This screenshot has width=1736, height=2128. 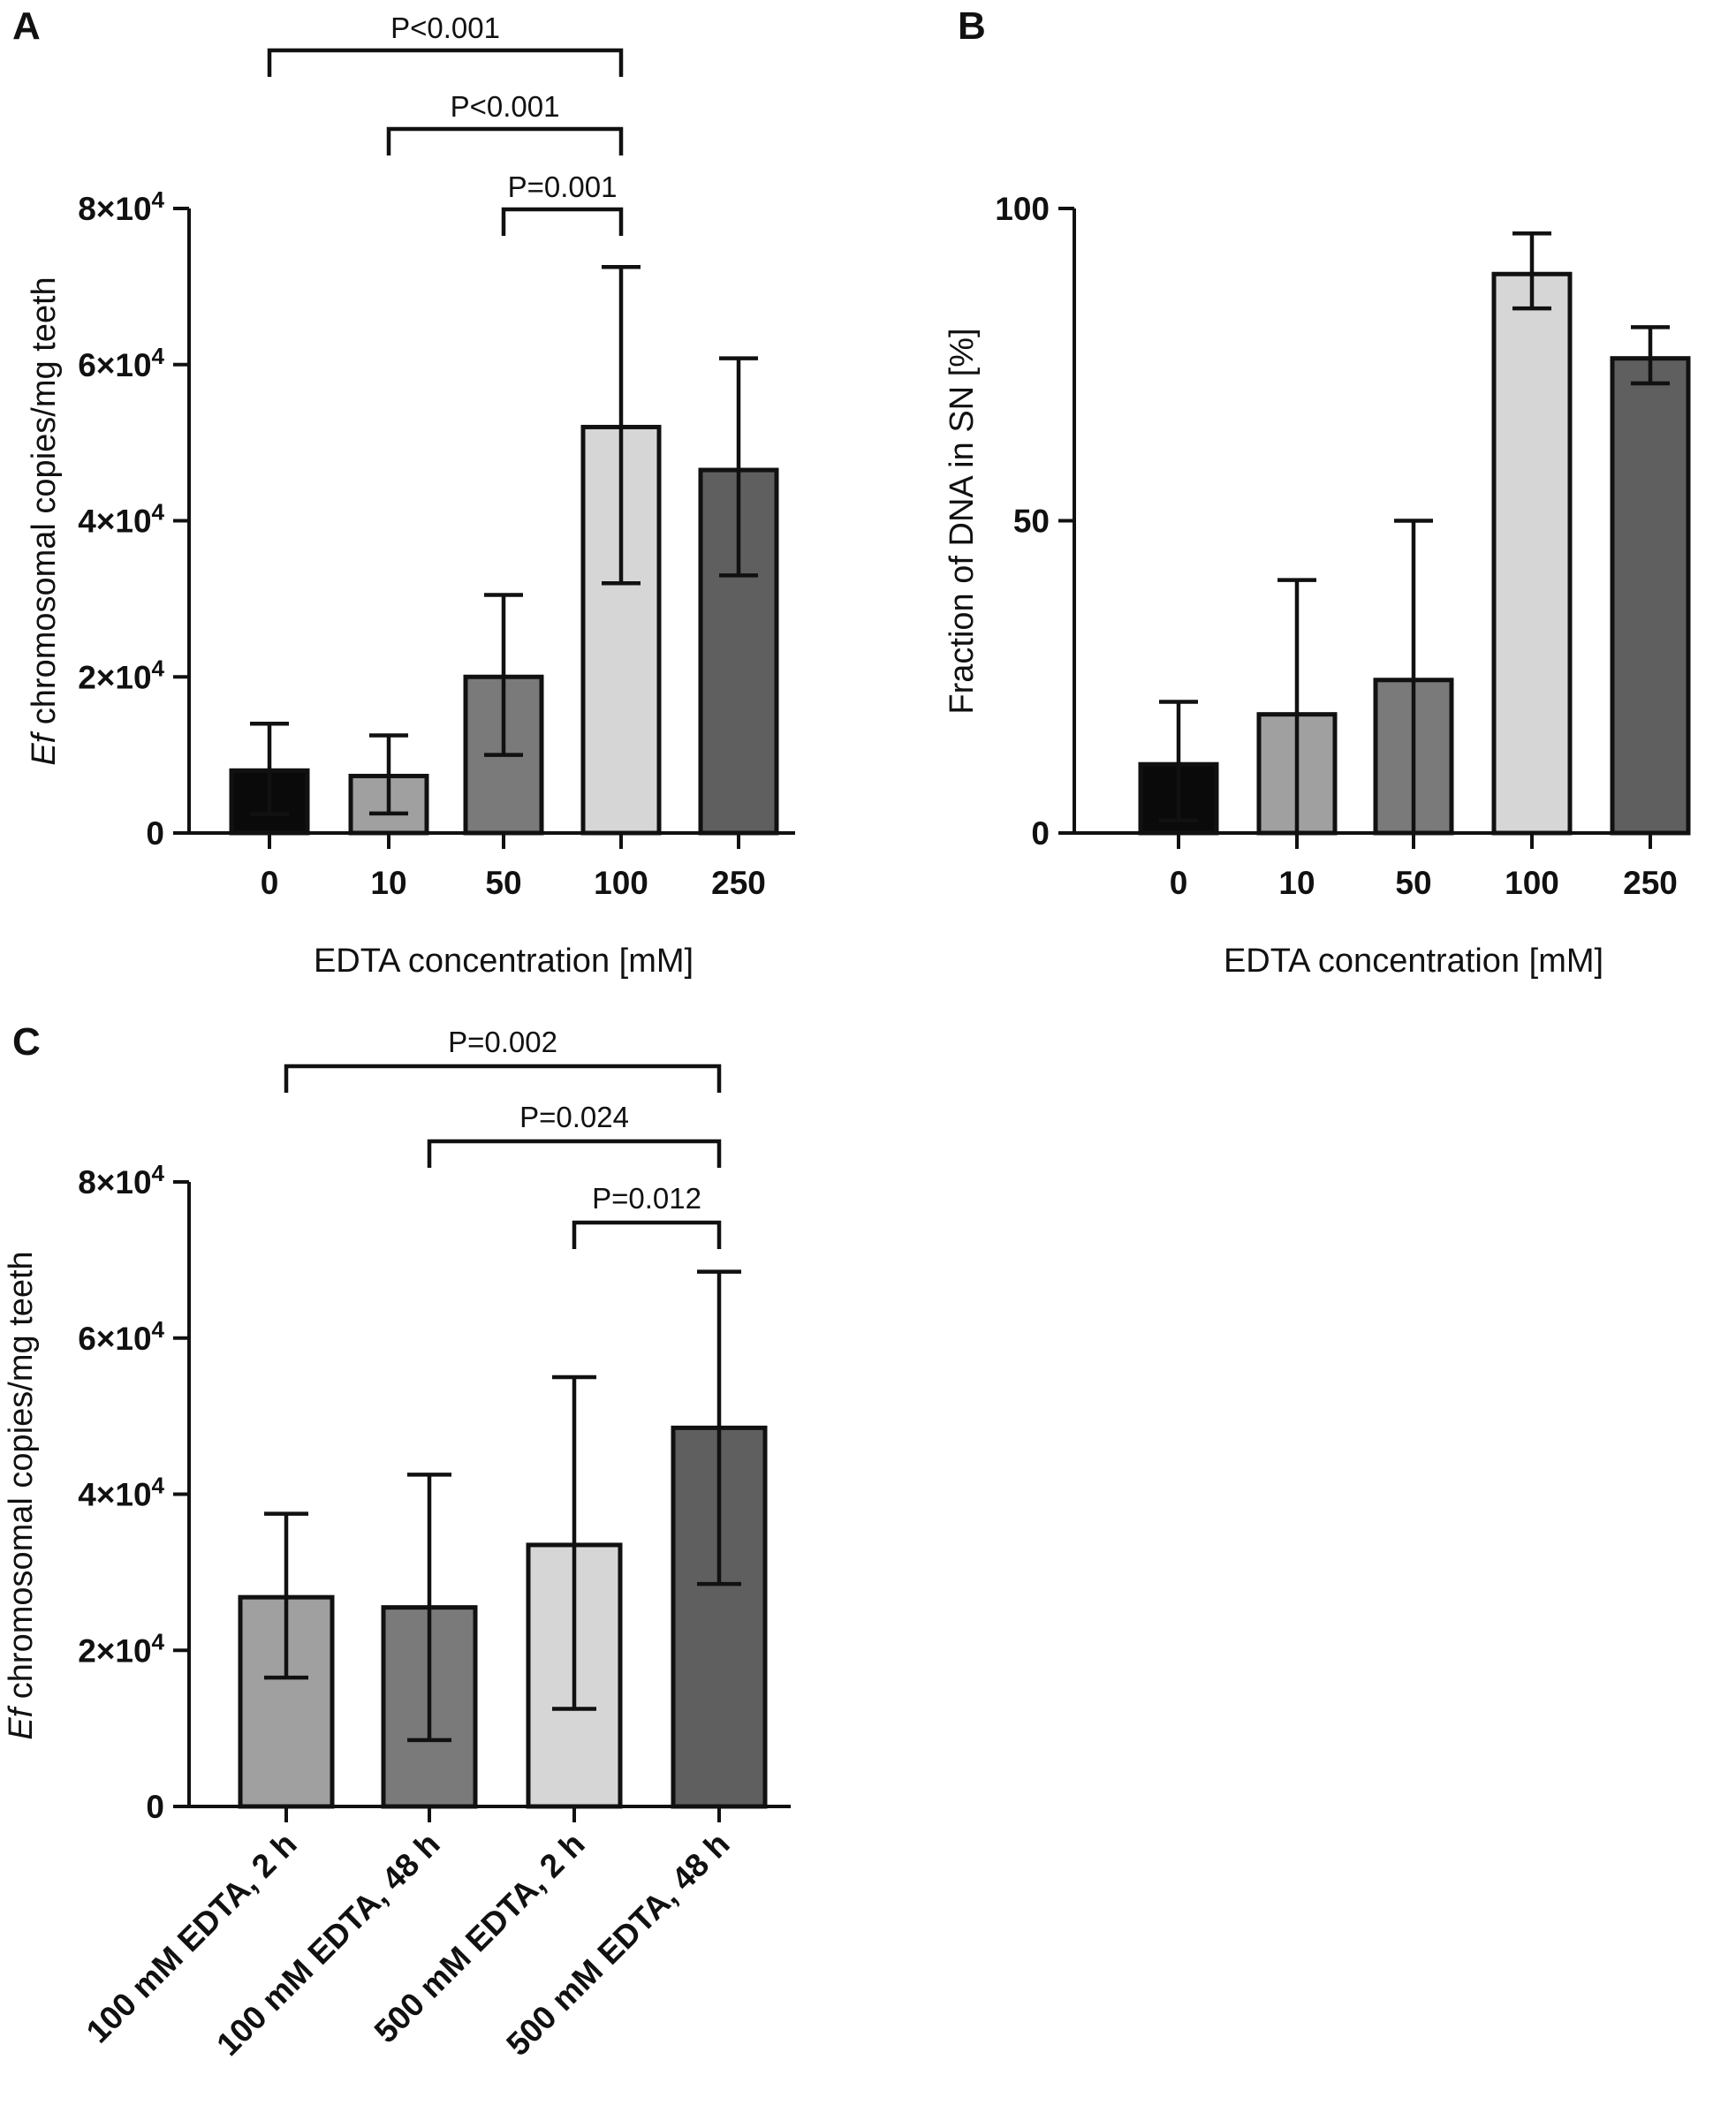 What do you see at coordinates (646, 1199) in the screenshot?
I see `p-value-label: P=0.012` at bounding box center [646, 1199].